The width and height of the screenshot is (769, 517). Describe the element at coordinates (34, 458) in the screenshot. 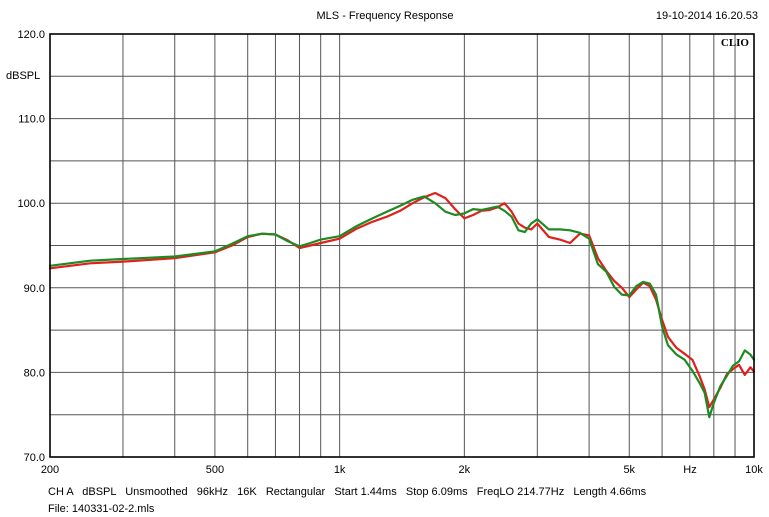

I see `y-tick-label: 70.0` at that location.